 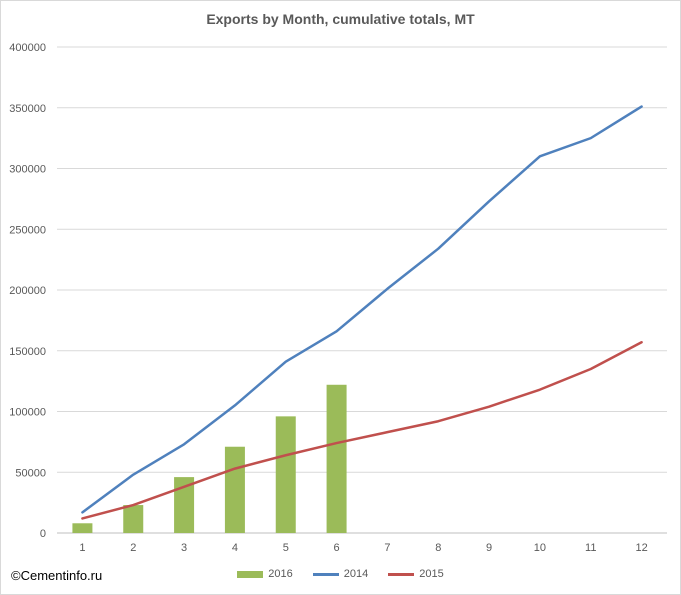 I want to click on x-tick-label: 8, so click(x=438, y=548).